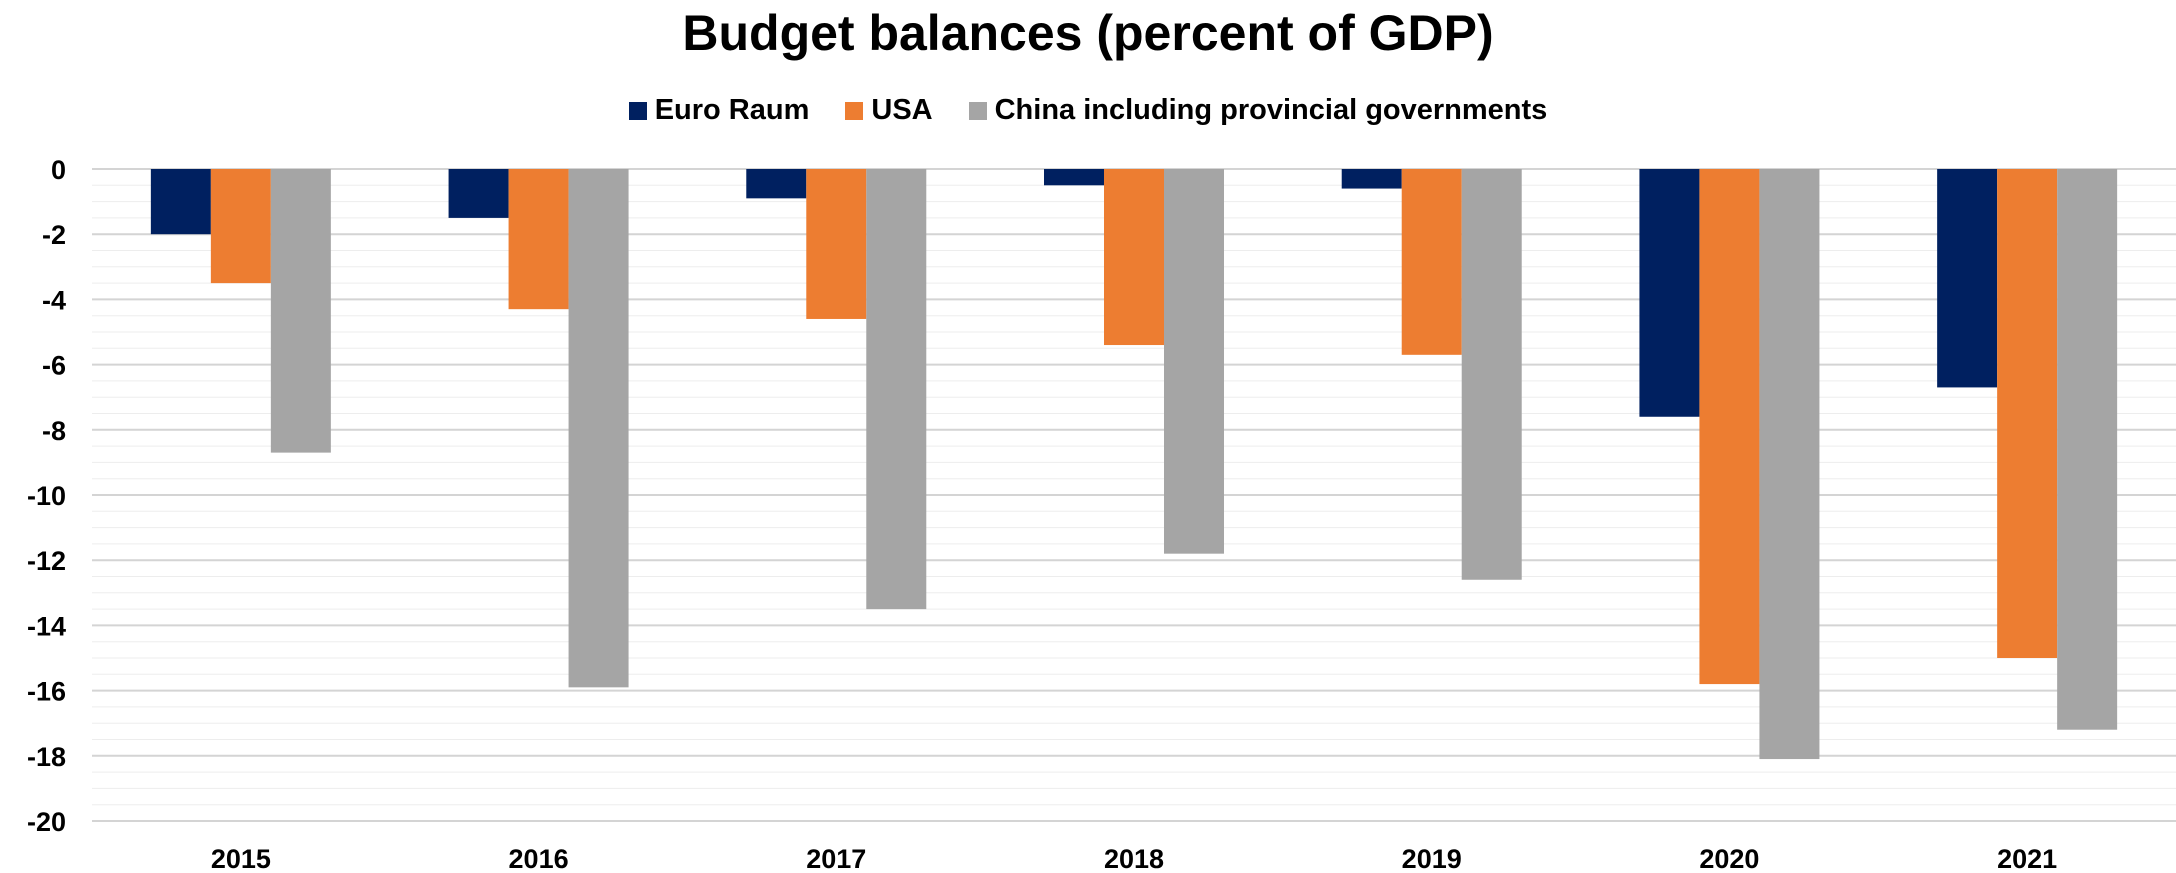  What do you see at coordinates (46, 561) in the screenshot?
I see `y-tick-label: -12` at bounding box center [46, 561].